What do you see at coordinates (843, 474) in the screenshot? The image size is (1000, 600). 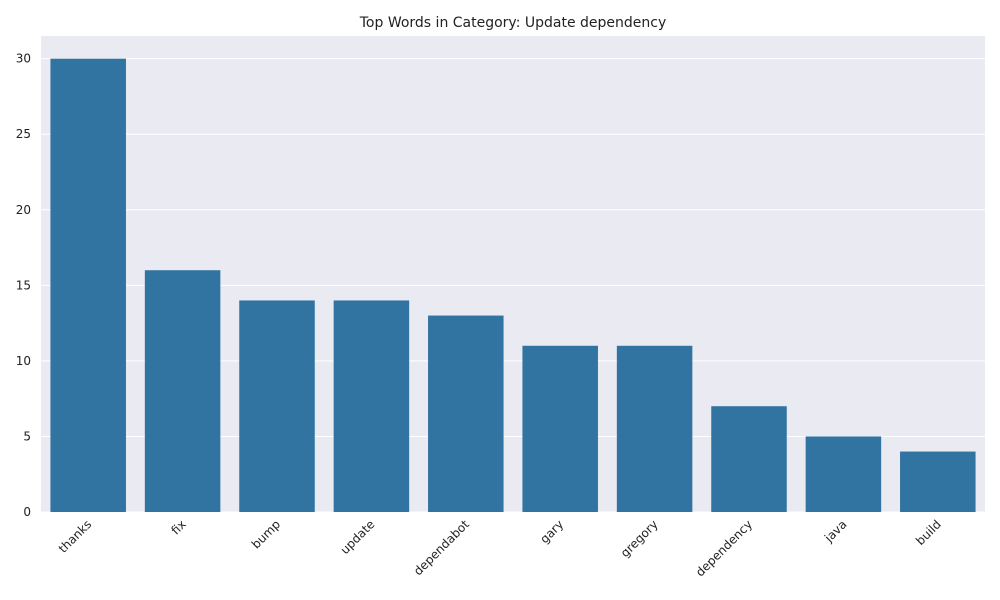 I see `bar-java` at bounding box center [843, 474].